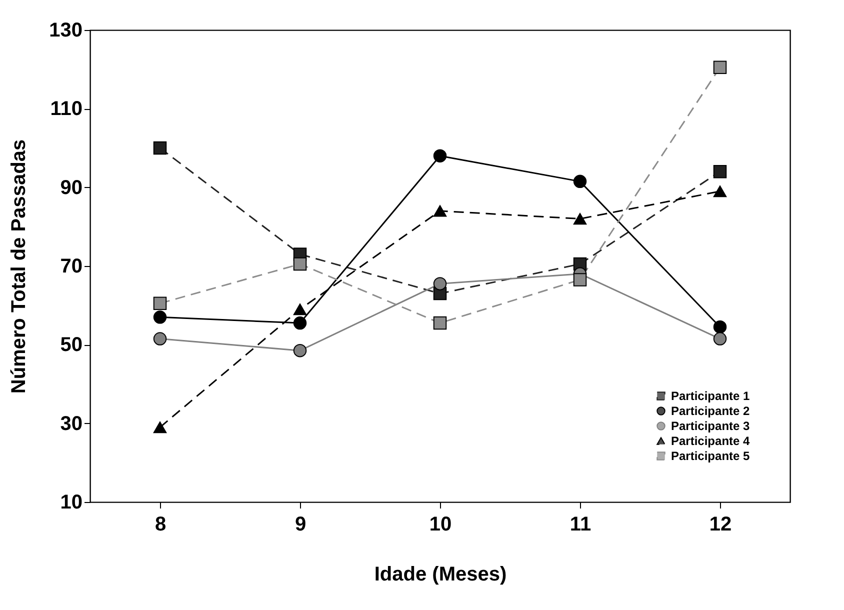  What do you see at coordinates (71, 423) in the screenshot?
I see `y-tick-label: 30` at bounding box center [71, 423].